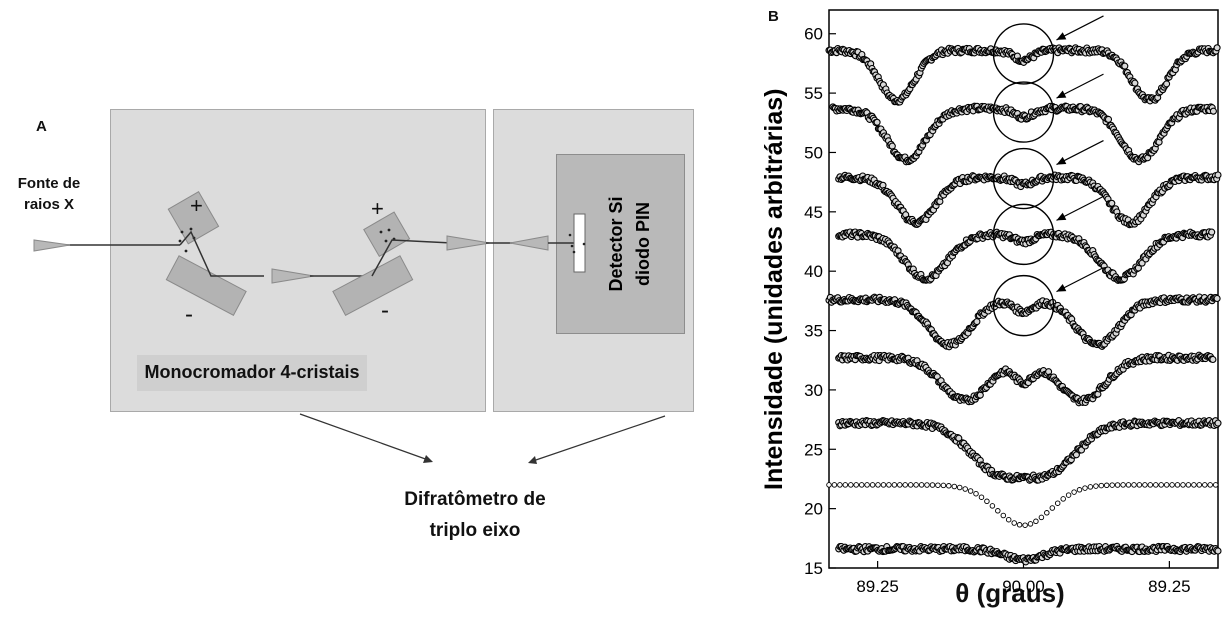 The height and width of the screenshot is (617, 1222). Describe the element at coordinates (1023, 586) in the screenshot. I see `x-tick-label: 90.00` at that location.